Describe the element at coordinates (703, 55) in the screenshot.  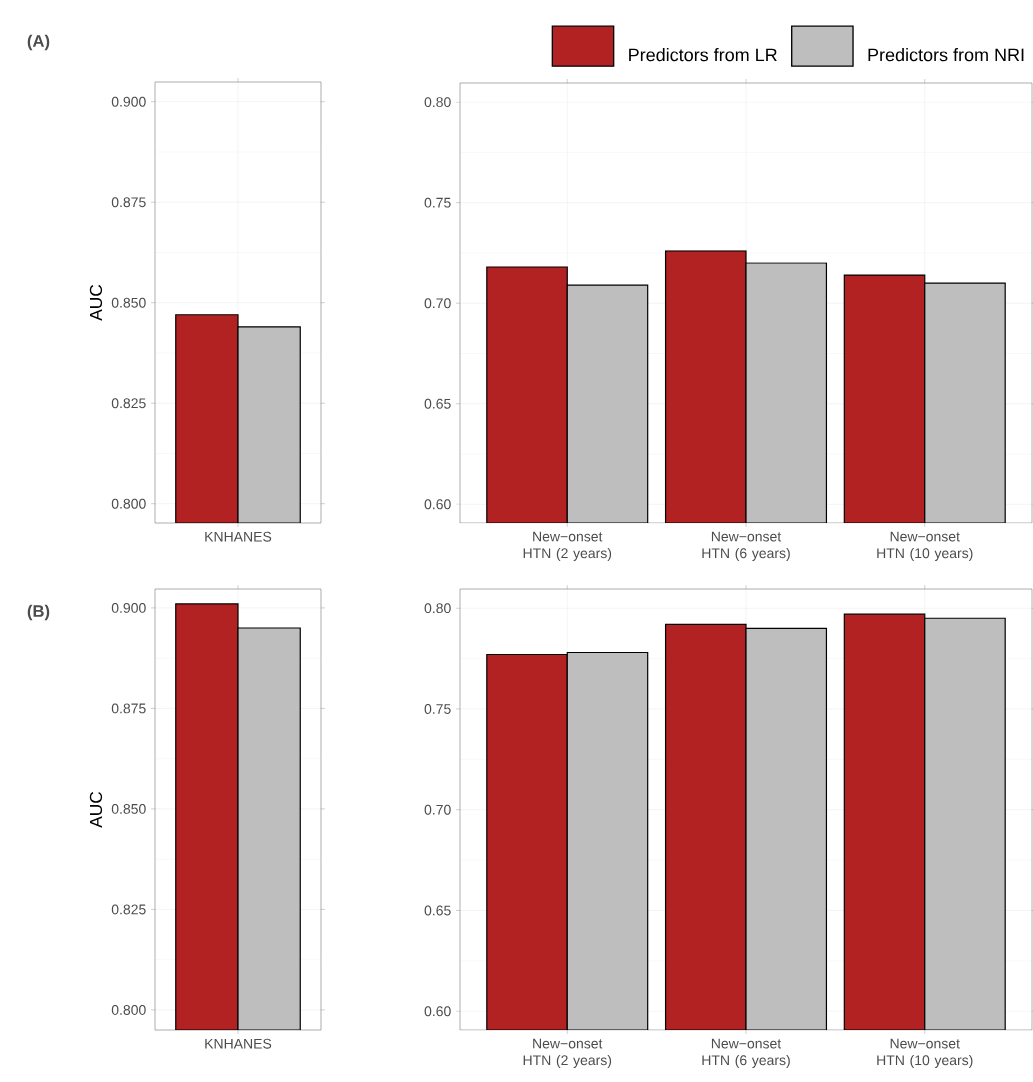
I see `legend-label: Predictors from LR` at that location.